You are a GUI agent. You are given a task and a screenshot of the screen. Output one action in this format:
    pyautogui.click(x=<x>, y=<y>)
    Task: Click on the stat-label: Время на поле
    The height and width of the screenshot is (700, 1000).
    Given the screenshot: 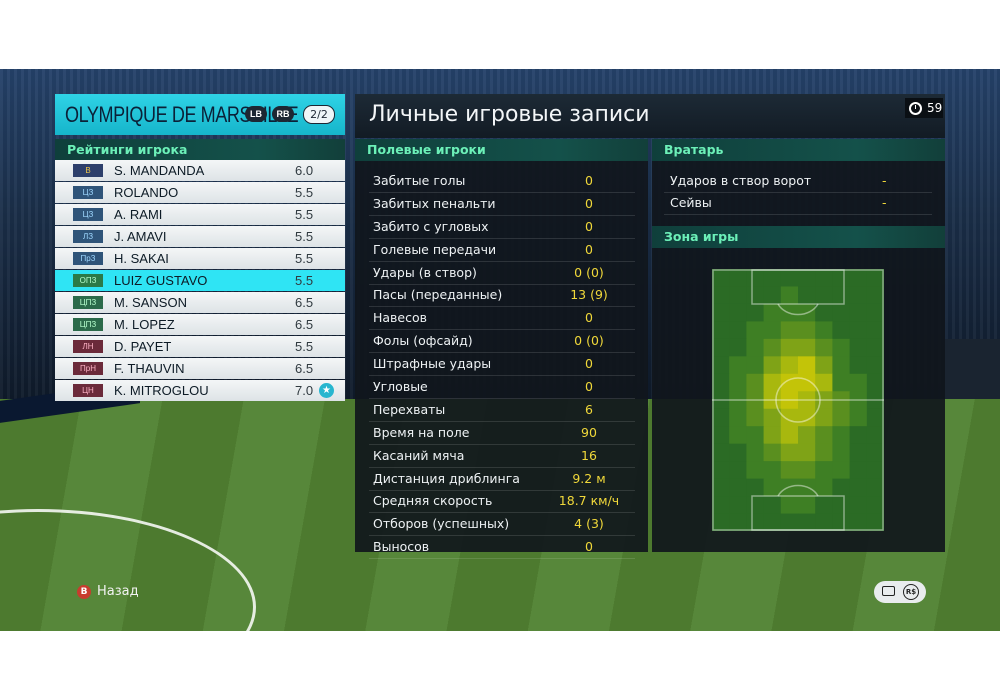 What is the action you would take?
    pyautogui.click(x=421, y=432)
    